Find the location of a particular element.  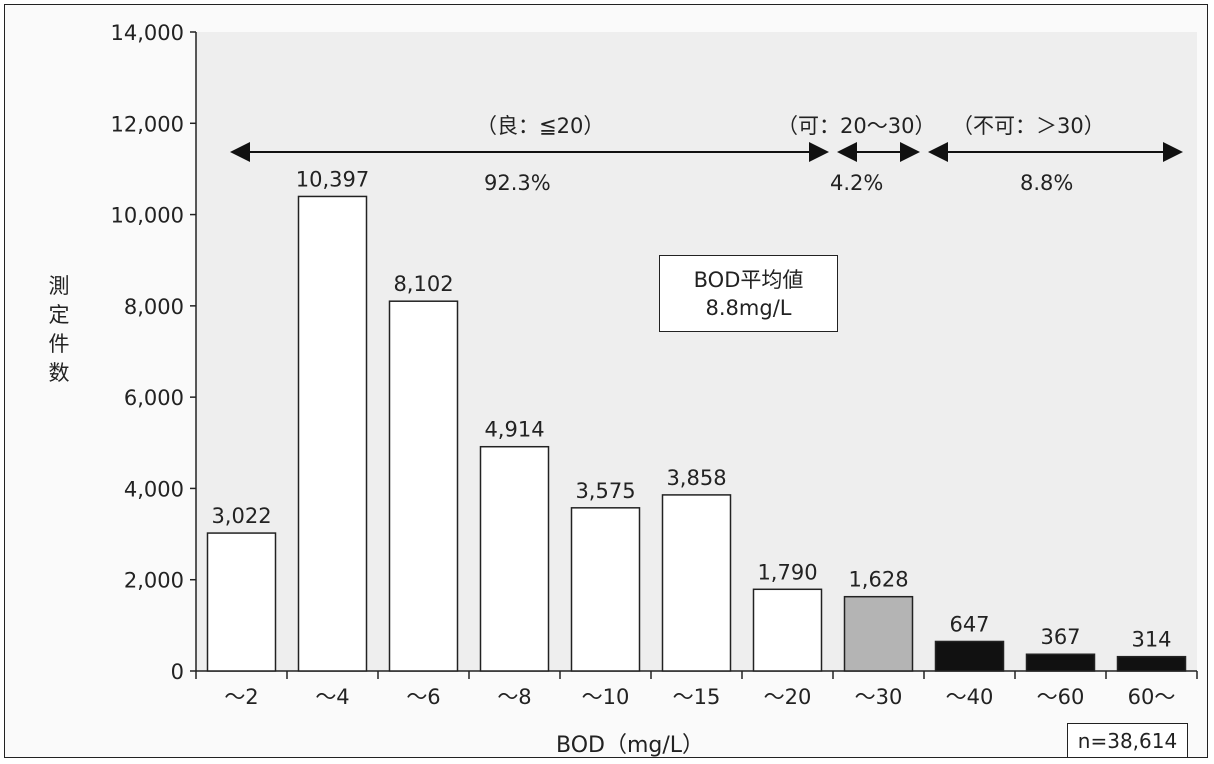

bar-value-label: 3,858 is located at coordinates (696, 478).